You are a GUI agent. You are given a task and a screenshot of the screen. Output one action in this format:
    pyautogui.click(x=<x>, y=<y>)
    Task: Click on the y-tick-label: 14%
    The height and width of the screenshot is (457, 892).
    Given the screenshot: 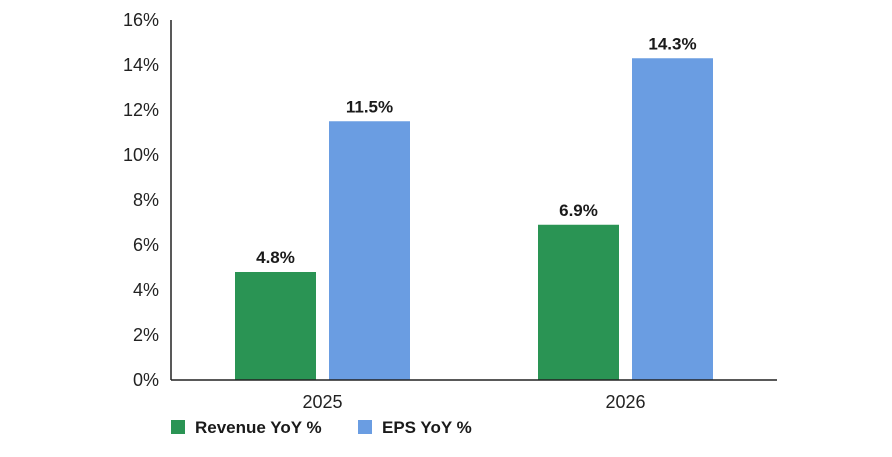 What is the action you would take?
    pyautogui.click(x=141, y=65)
    